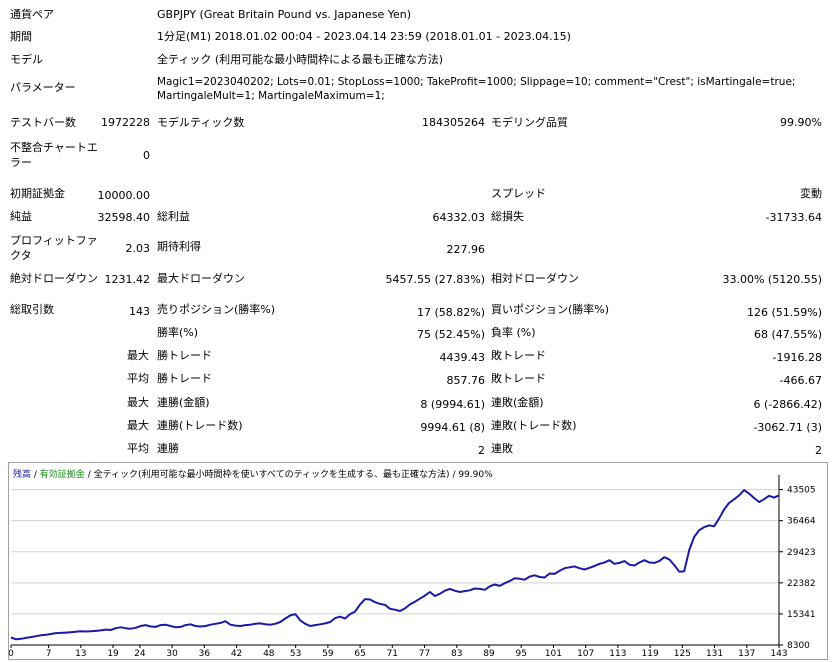 The image size is (834, 662). Describe the element at coordinates (818, 450) in the screenshot. I see `avg-cons-loss-value: 2` at that location.